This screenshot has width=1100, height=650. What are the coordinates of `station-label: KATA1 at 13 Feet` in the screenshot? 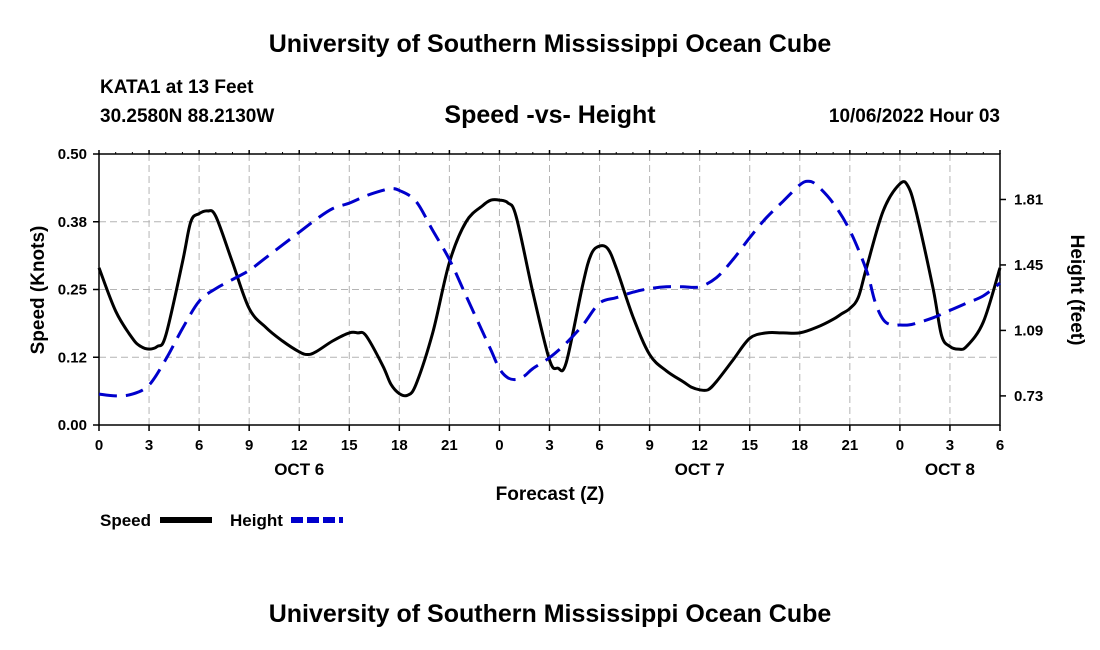 It's located at (177, 87).